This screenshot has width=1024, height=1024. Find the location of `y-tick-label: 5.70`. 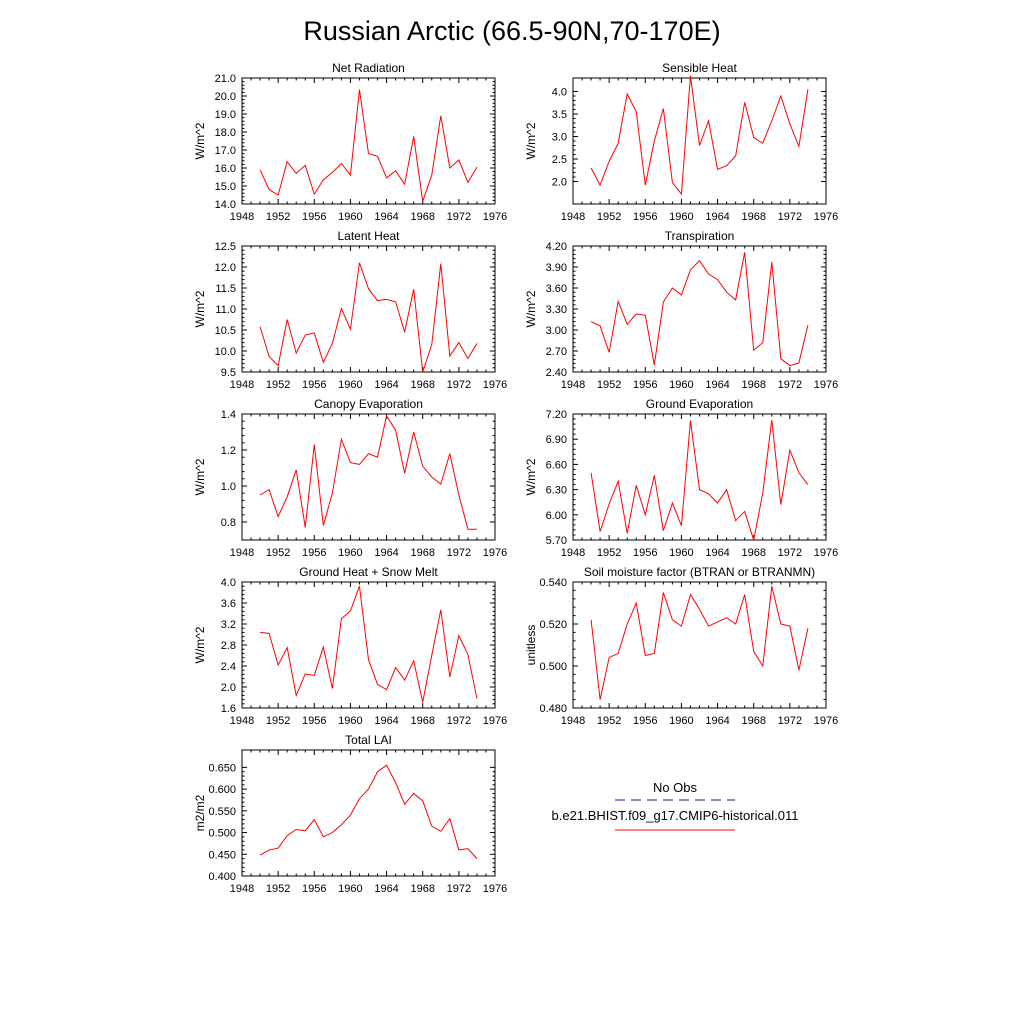

y-tick-label: 5.70 is located at coordinates (556, 541).